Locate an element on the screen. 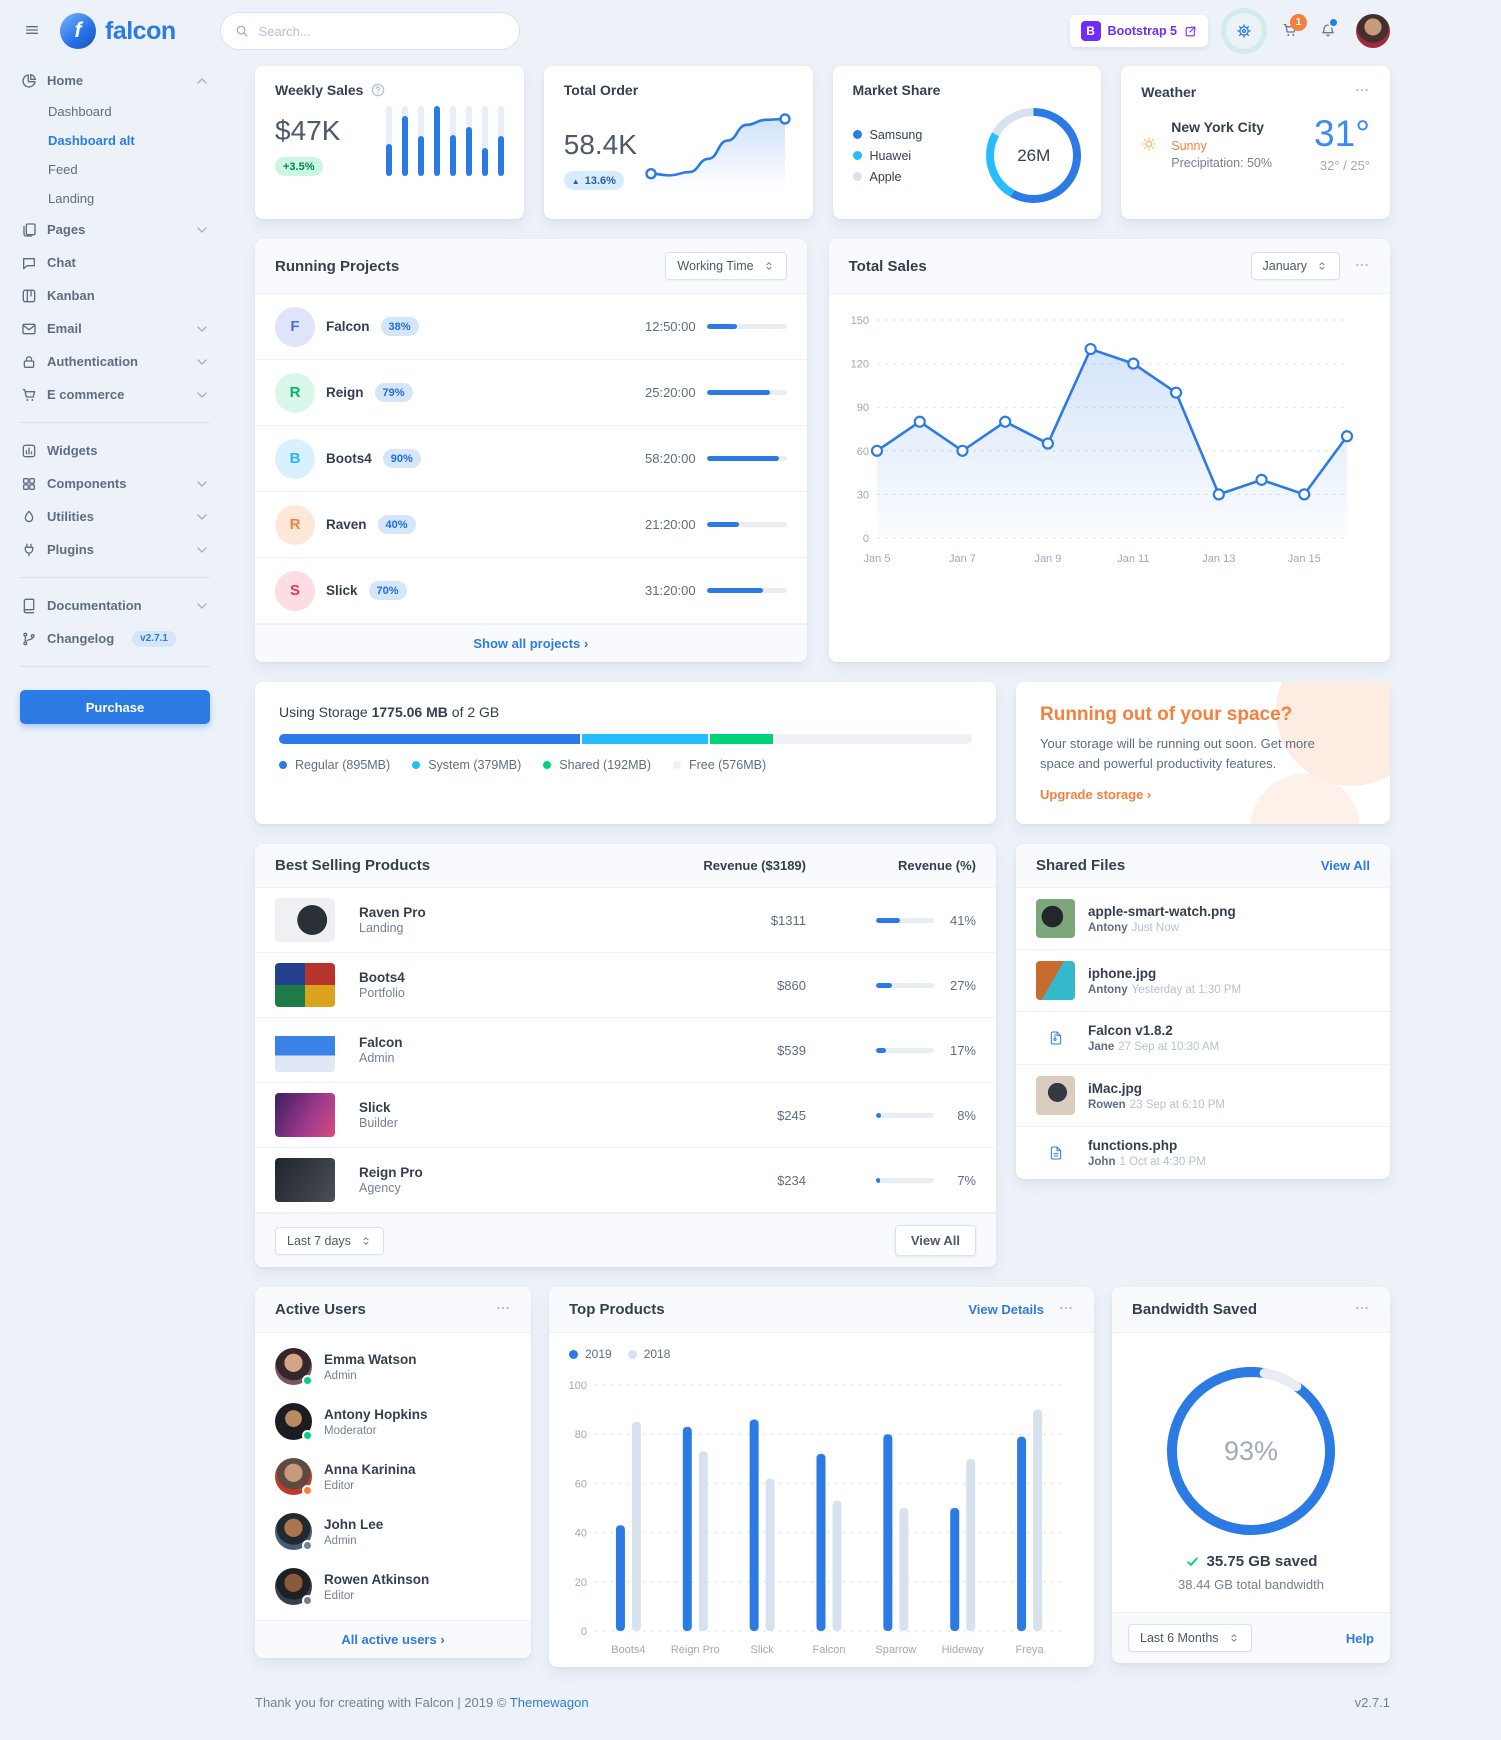 The height and width of the screenshot is (1740, 1501). sidebar-item: Components is located at coordinates (115, 483).